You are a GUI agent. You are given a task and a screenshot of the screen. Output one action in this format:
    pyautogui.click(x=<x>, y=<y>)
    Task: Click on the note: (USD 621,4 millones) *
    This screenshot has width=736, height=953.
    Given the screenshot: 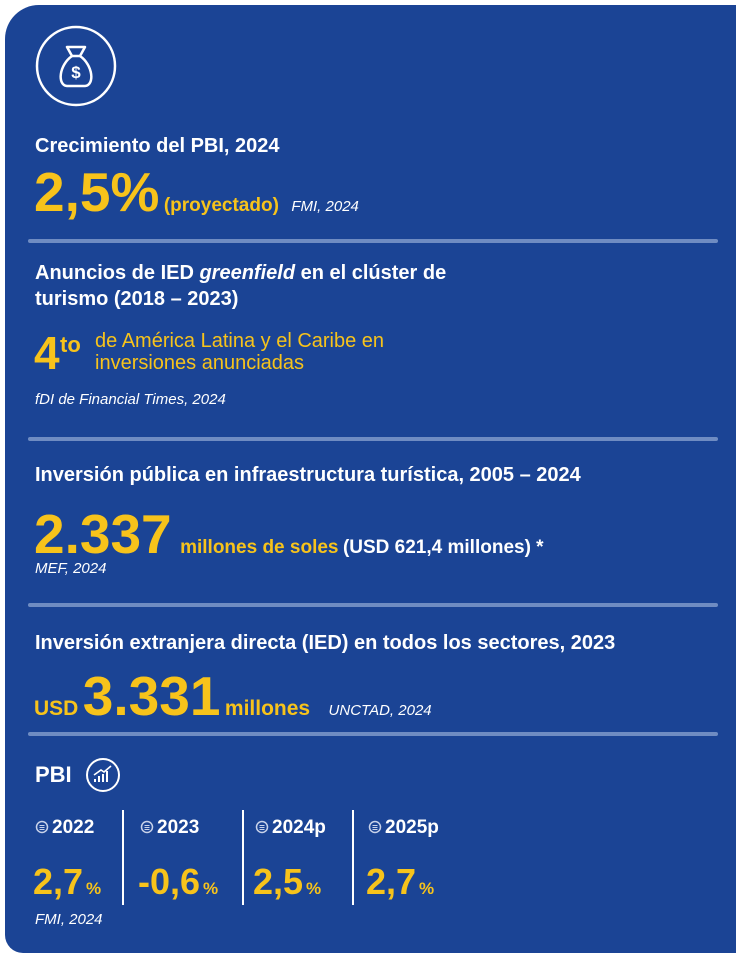 What is the action you would take?
    pyautogui.click(x=443, y=547)
    